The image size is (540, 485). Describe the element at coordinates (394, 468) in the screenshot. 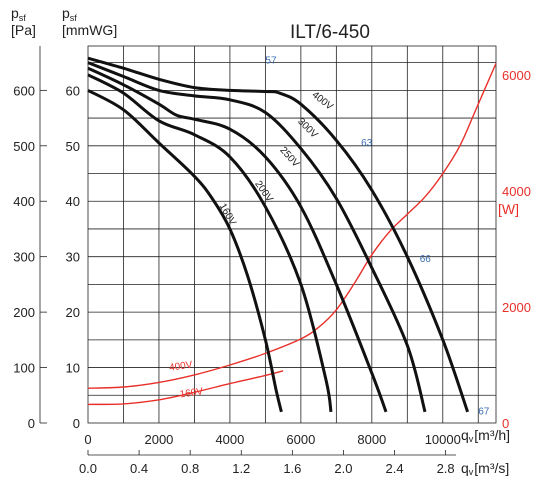

I see `x-m3s-tick-label: 2.4` at that location.